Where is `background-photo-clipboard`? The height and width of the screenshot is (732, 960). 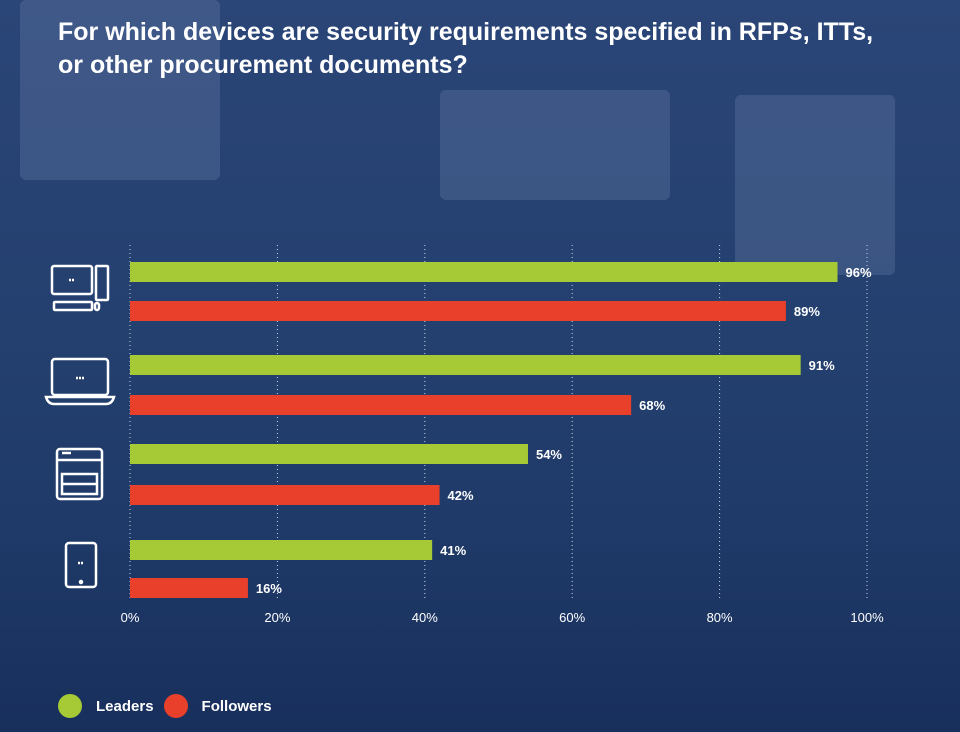 background-photo-clipboard is located at coordinates (120, 90).